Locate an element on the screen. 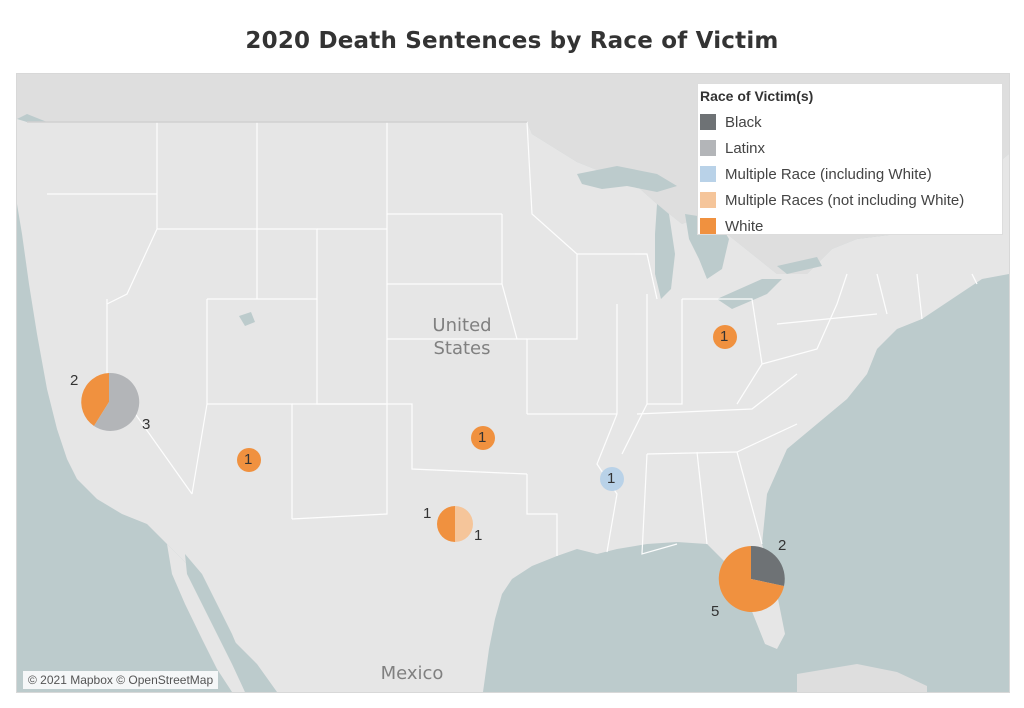 The width and height of the screenshot is (1024, 708). marker-oklahoma is located at coordinates (483, 438).